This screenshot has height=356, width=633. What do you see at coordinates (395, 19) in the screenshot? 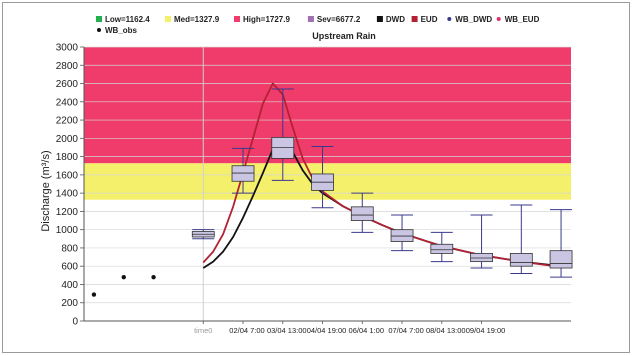
I see `legend-label: DWD` at bounding box center [395, 19].